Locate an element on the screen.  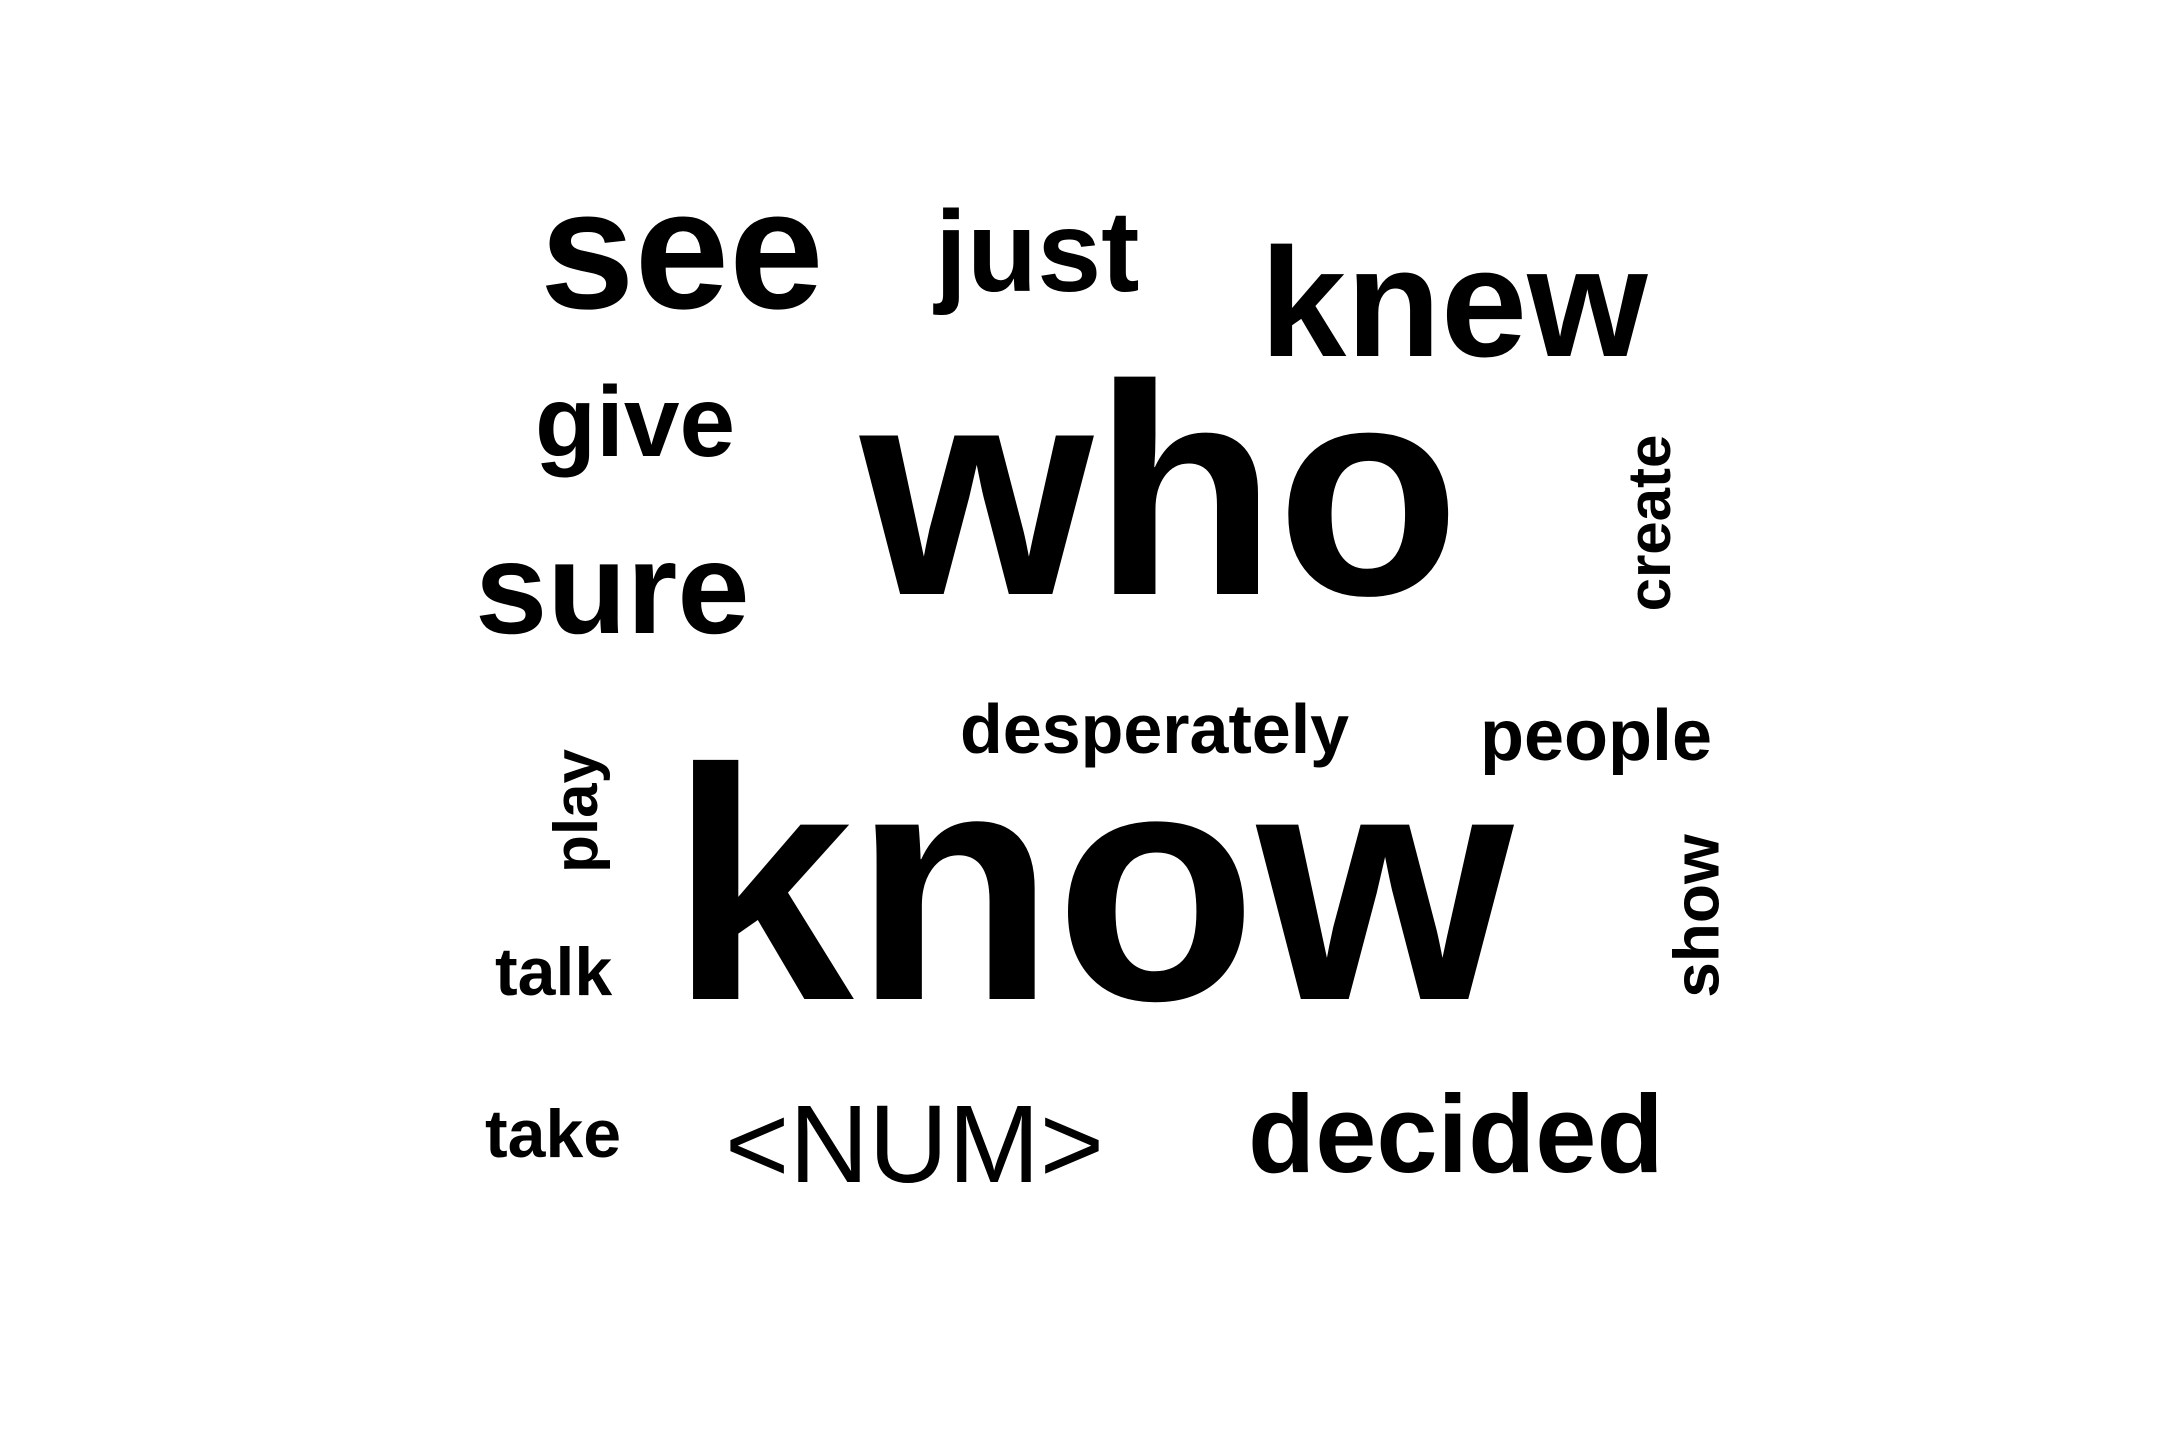
word-talk: talk is located at coordinates (554, 972).